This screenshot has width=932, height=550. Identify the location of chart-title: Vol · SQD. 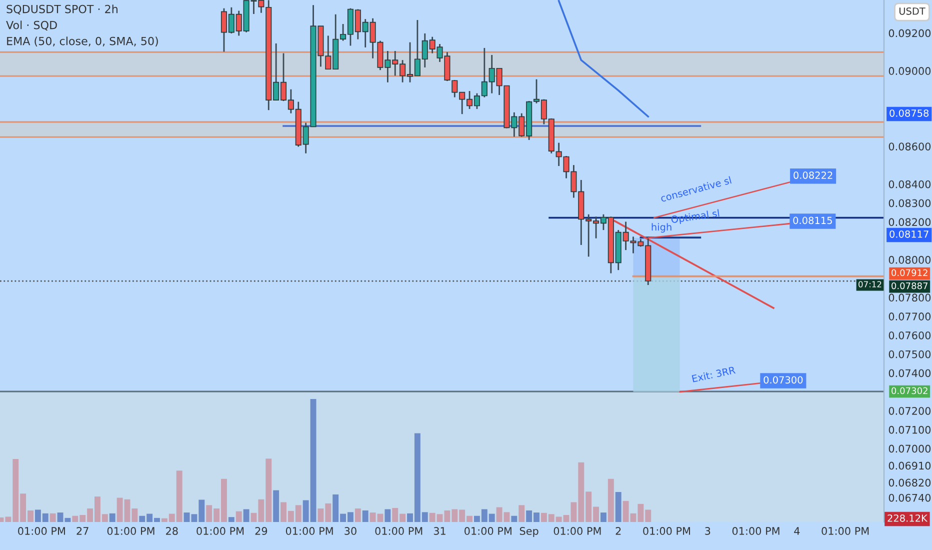
(31, 25).